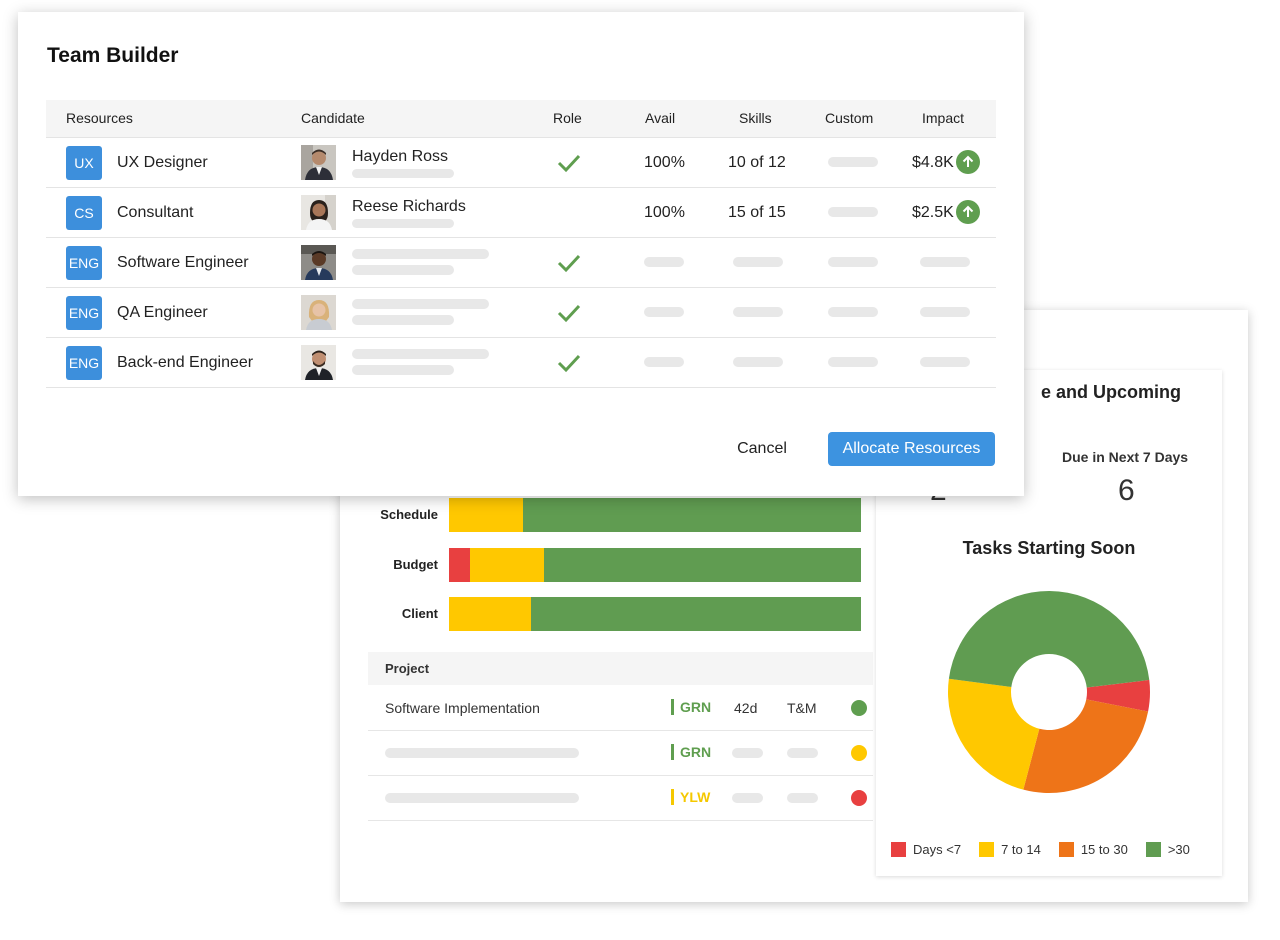 This screenshot has height=940, width=1280. What do you see at coordinates (1126, 490) in the screenshot?
I see `due-next-7-days-value: 6` at bounding box center [1126, 490].